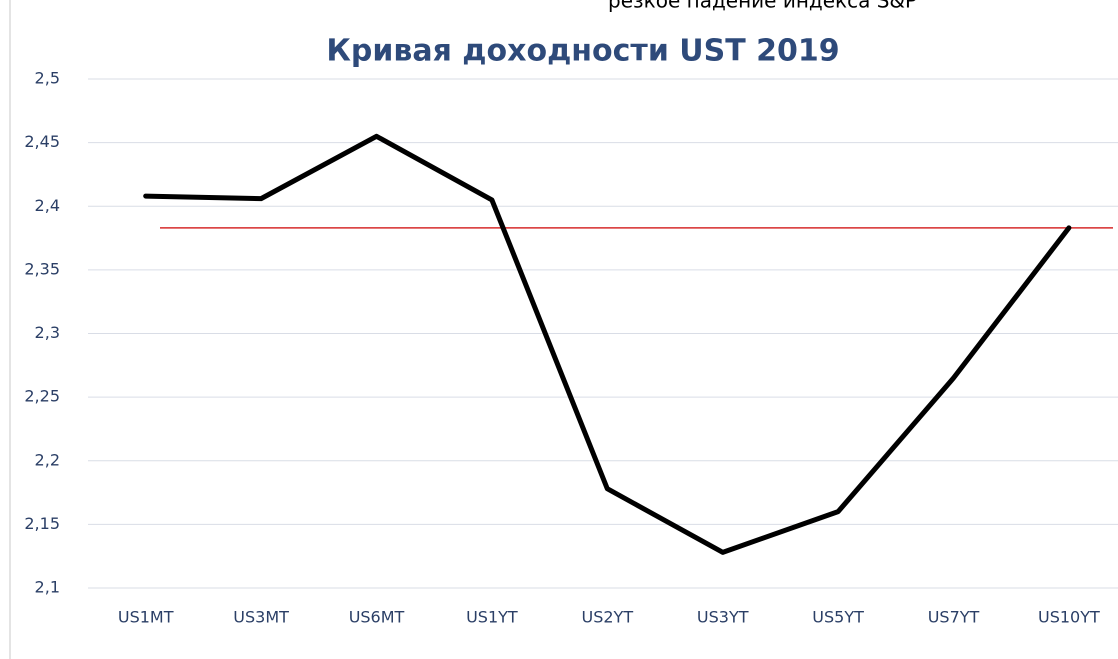  I want to click on y-tick-label: 2,35, so click(42, 268).